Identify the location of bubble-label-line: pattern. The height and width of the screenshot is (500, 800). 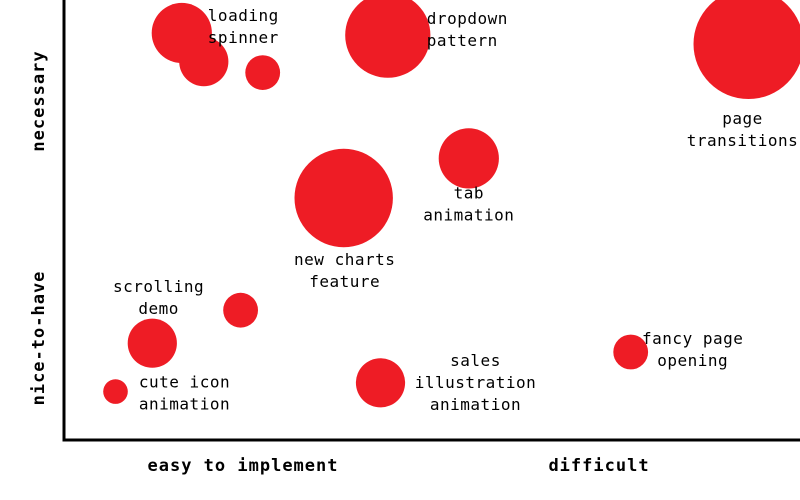
(462, 40).